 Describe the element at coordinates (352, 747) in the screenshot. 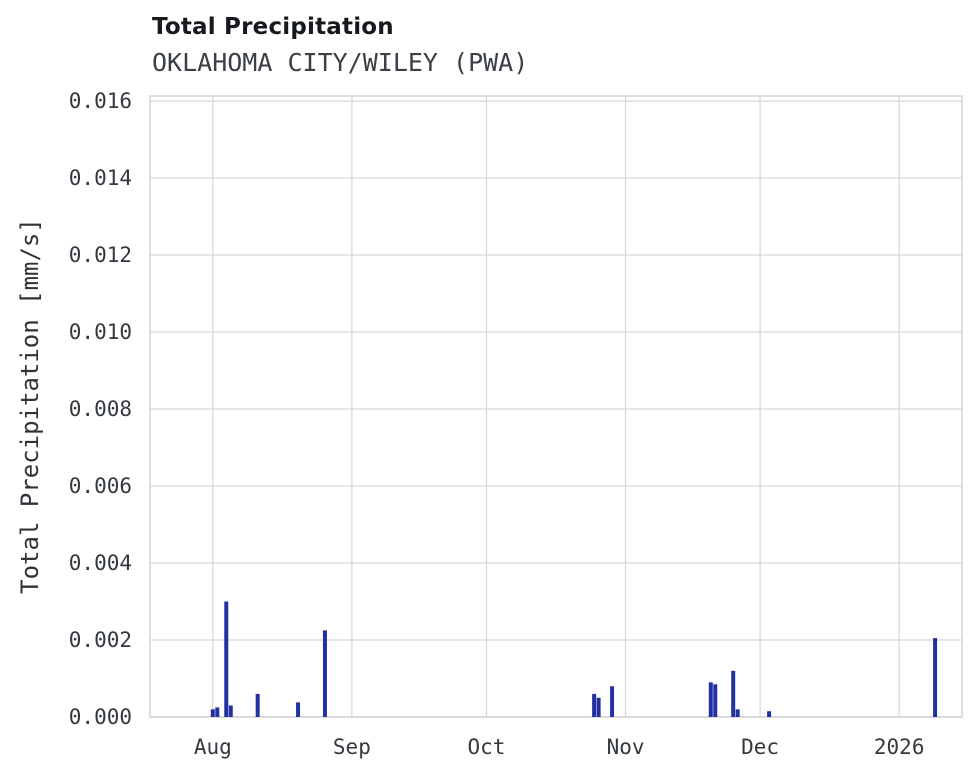

I see `x-tick-label: Sep` at that location.